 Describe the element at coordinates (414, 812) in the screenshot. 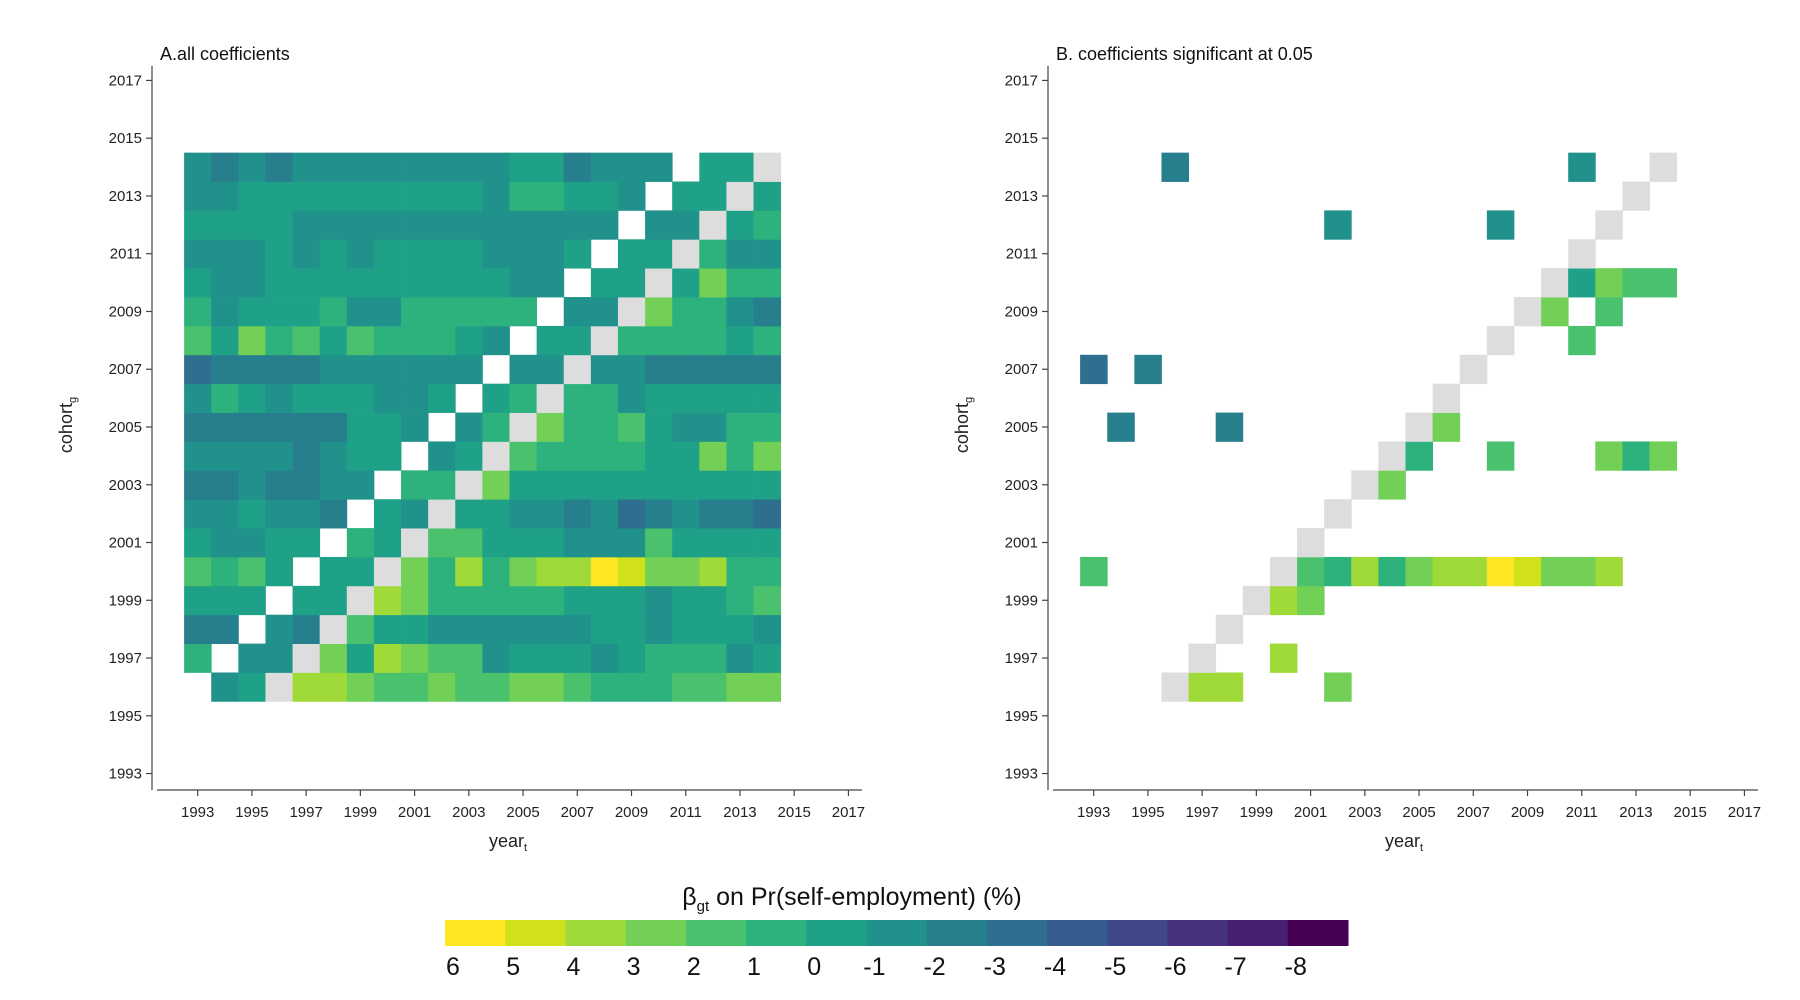

I see `x-tick-label: 2001` at that location.